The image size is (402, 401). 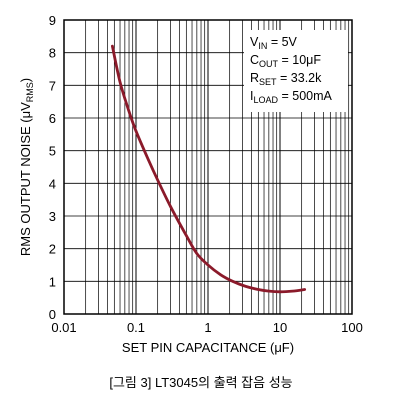 What do you see at coordinates (52, 281) in the screenshot?
I see `y-tick-label: 1` at bounding box center [52, 281].